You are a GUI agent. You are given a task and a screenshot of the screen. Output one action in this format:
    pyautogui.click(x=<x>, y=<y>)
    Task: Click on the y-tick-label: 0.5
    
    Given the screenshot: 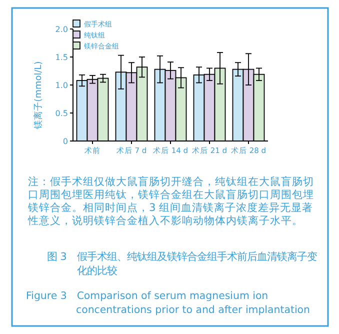 What is the action you would take?
    pyautogui.click(x=61, y=113)
    